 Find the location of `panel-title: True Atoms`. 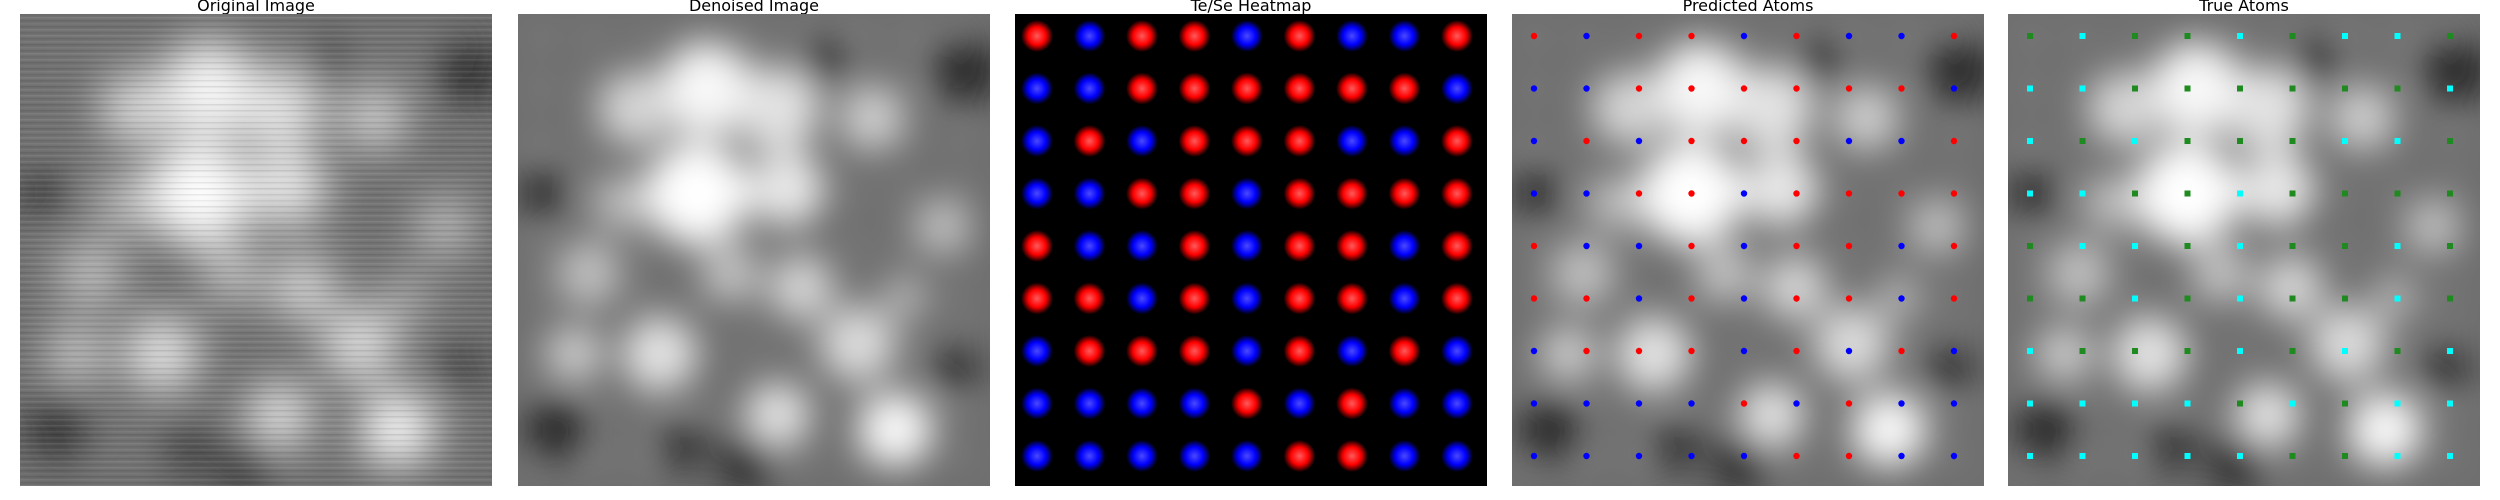

panel-title: True Atoms is located at coordinates (2244, 7).